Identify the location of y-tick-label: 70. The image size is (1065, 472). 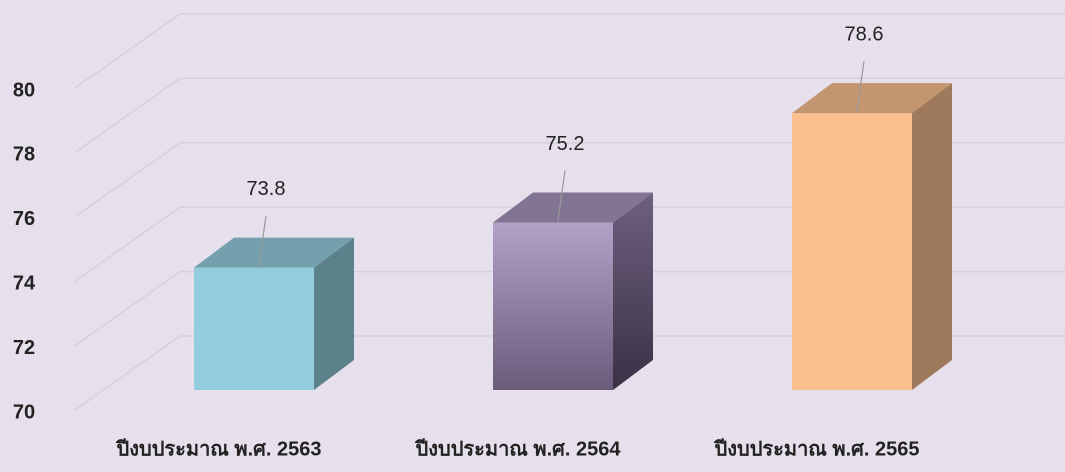
(24, 412).